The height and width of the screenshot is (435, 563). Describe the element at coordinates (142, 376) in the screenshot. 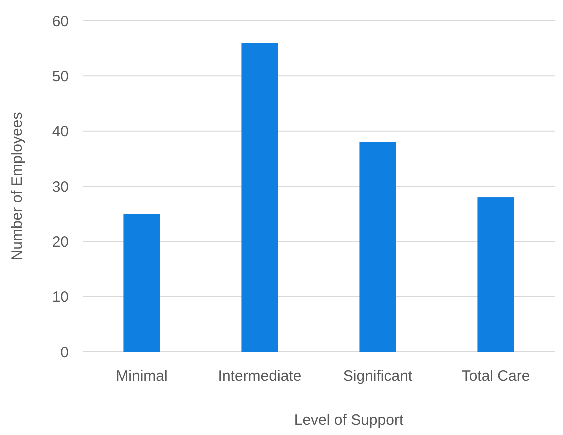

I see `x-tick-label: Minimal` at that location.